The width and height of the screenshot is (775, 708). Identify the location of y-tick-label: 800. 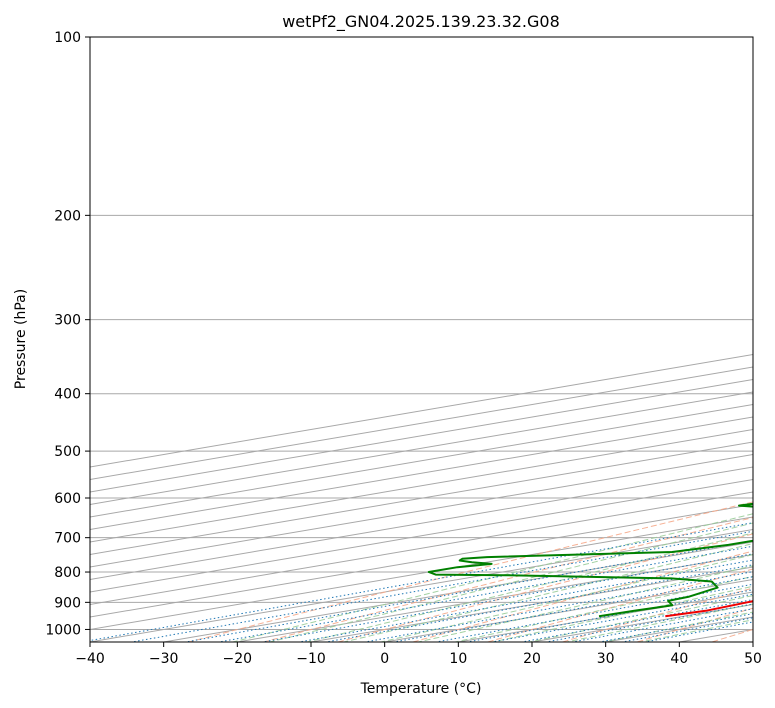
(67, 573).